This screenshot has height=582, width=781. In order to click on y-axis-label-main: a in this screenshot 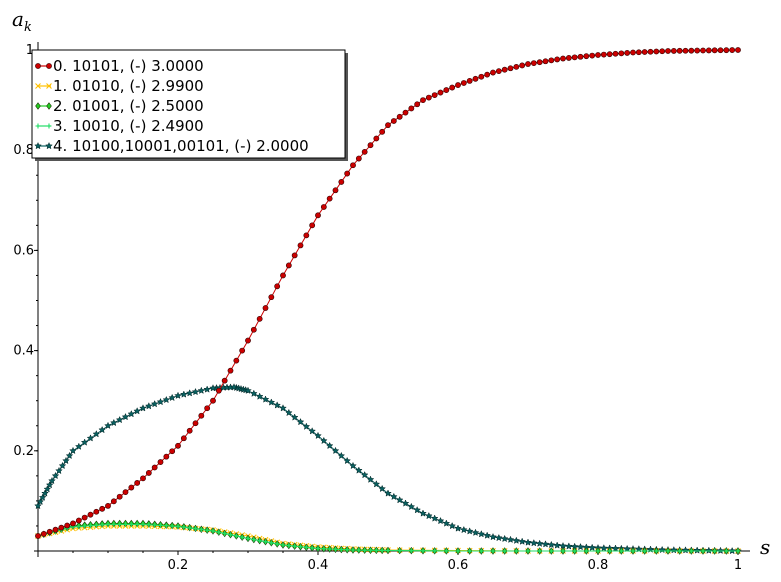, I will do `click(18, 19)`.